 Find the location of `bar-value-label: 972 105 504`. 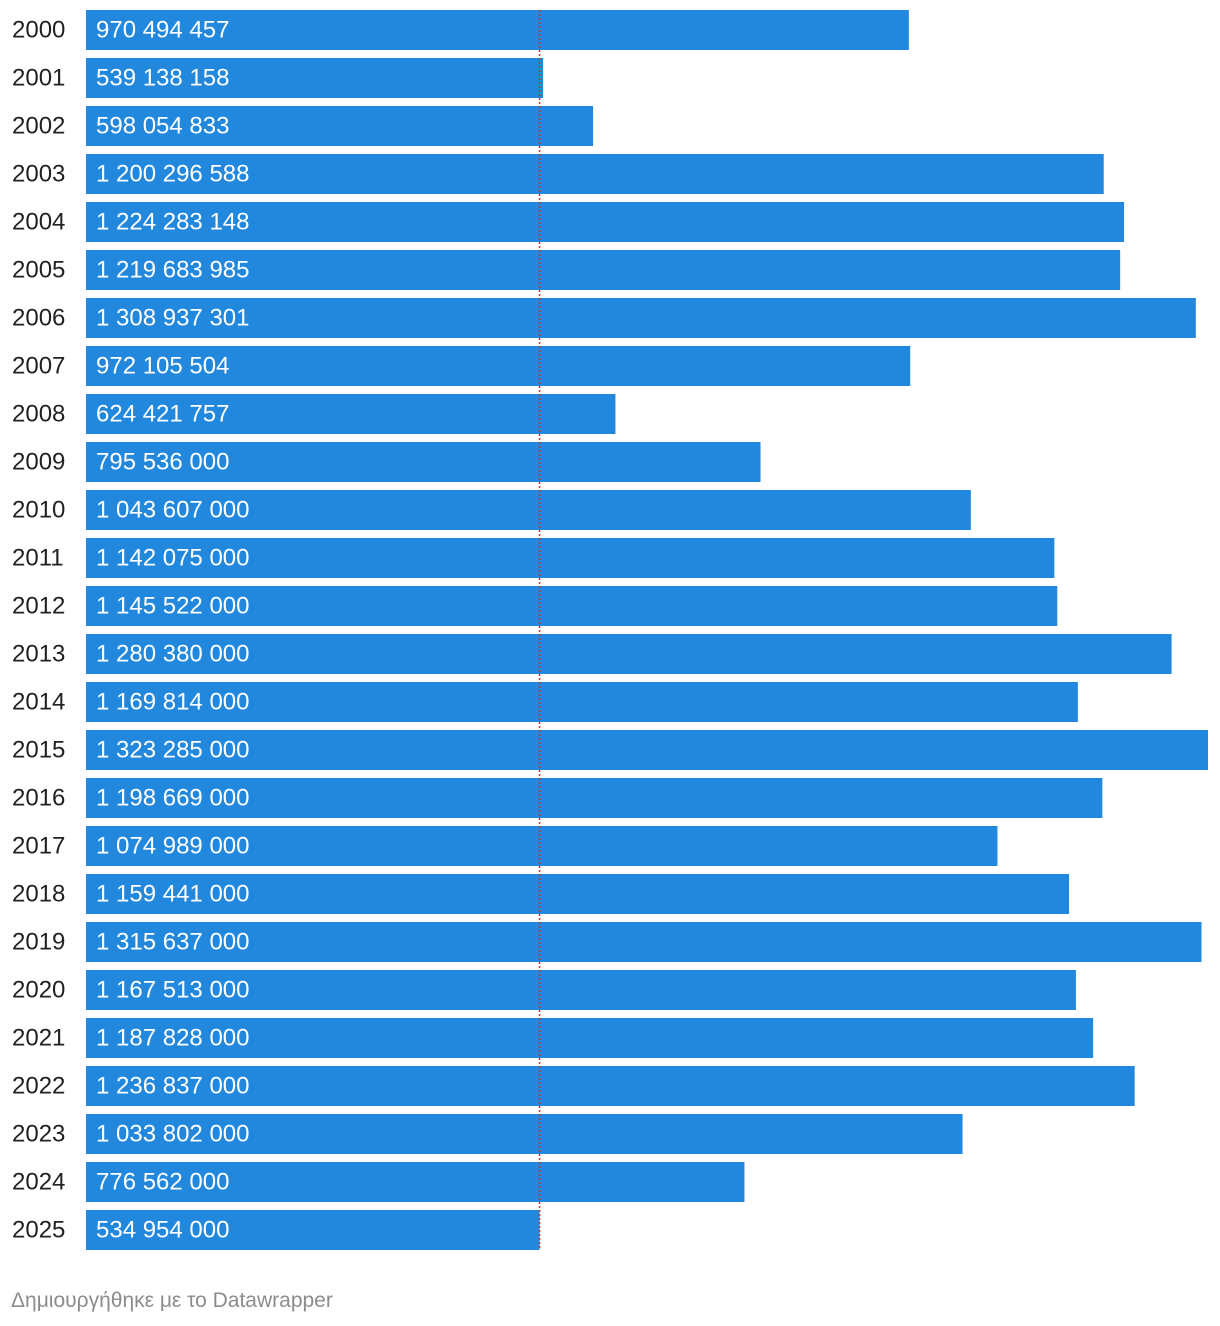

bar-value-label: 972 105 504 is located at coordinates (162, 366).